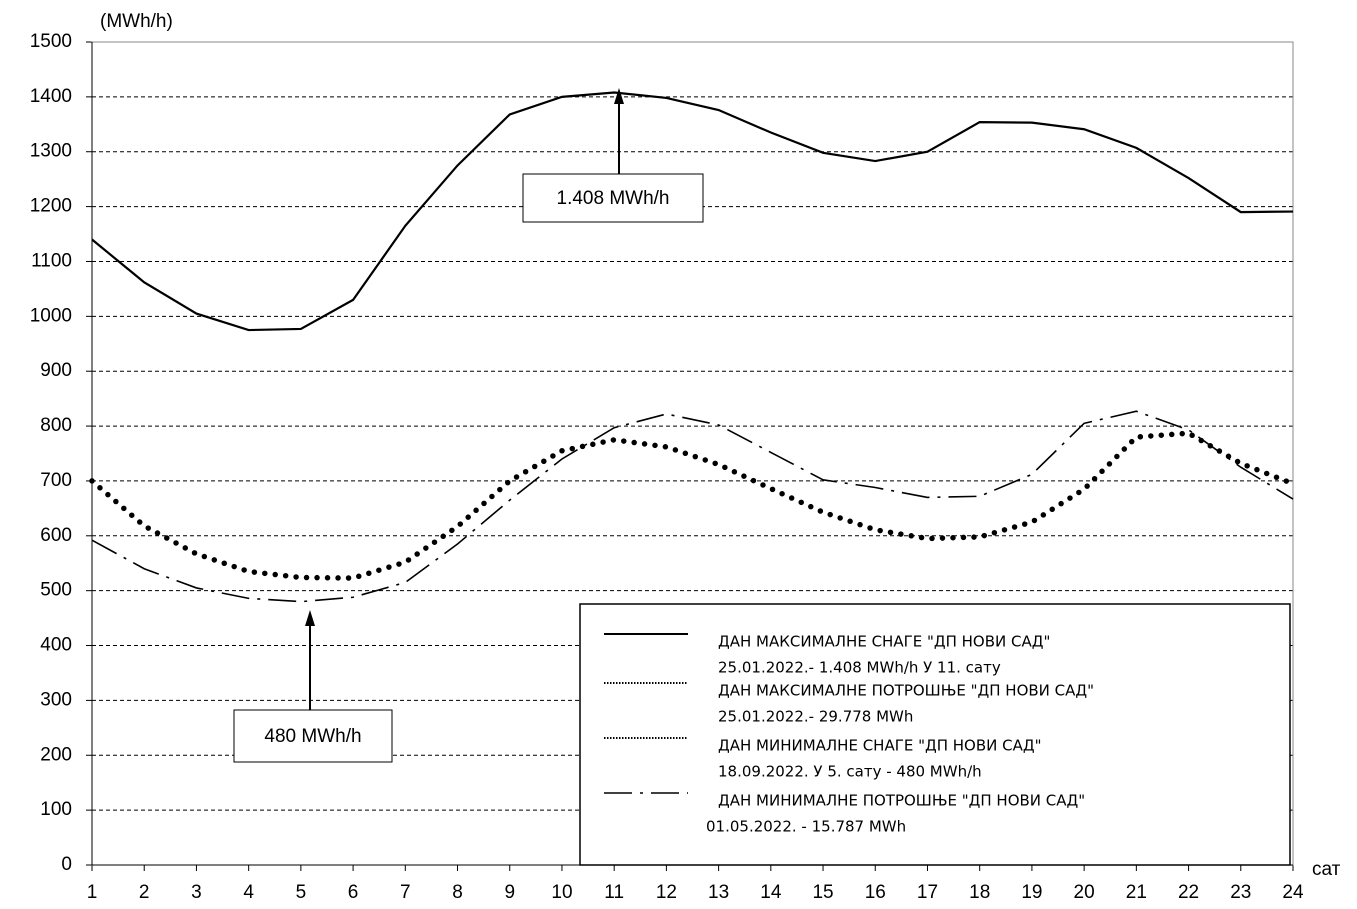  Describe the element at coordinates (859, 668) in the screenshot. I see `legend-sublabel: 25.01.2022.- 1.408 MWh/h У 11. сату` at that location.